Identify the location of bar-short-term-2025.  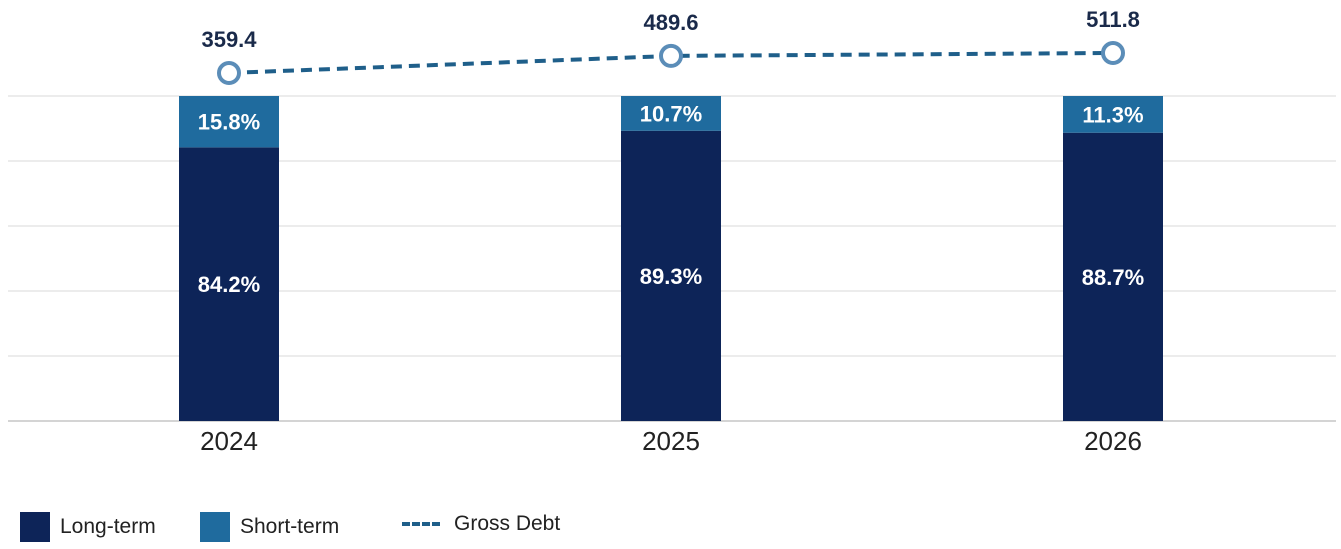
(671, 113).